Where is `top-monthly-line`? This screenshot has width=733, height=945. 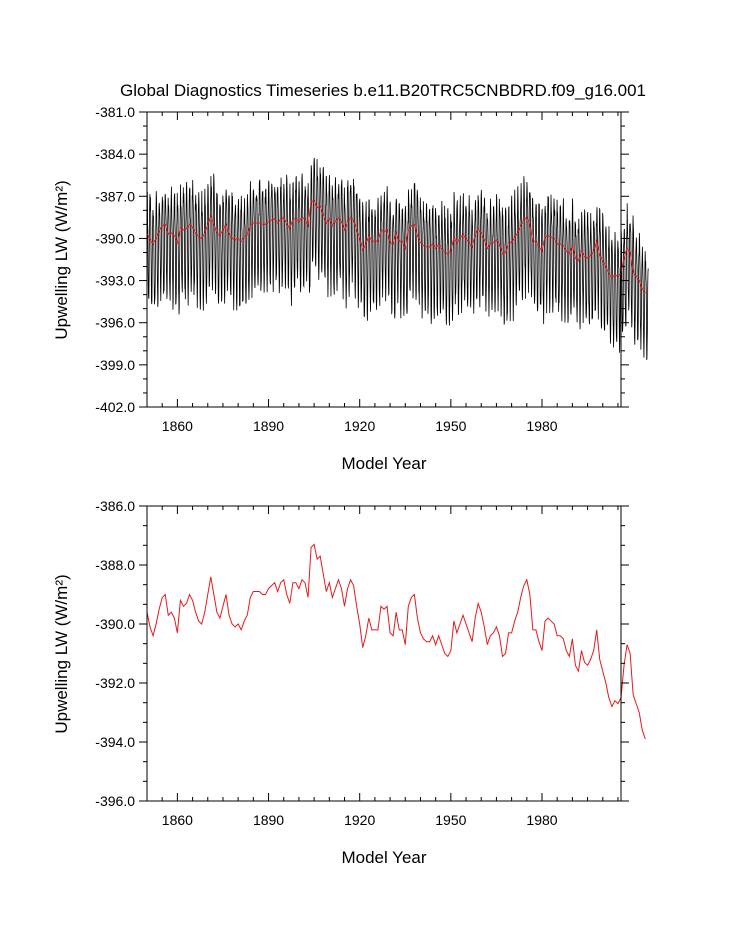 top-monthly-line is located at coordinates (397, 258).